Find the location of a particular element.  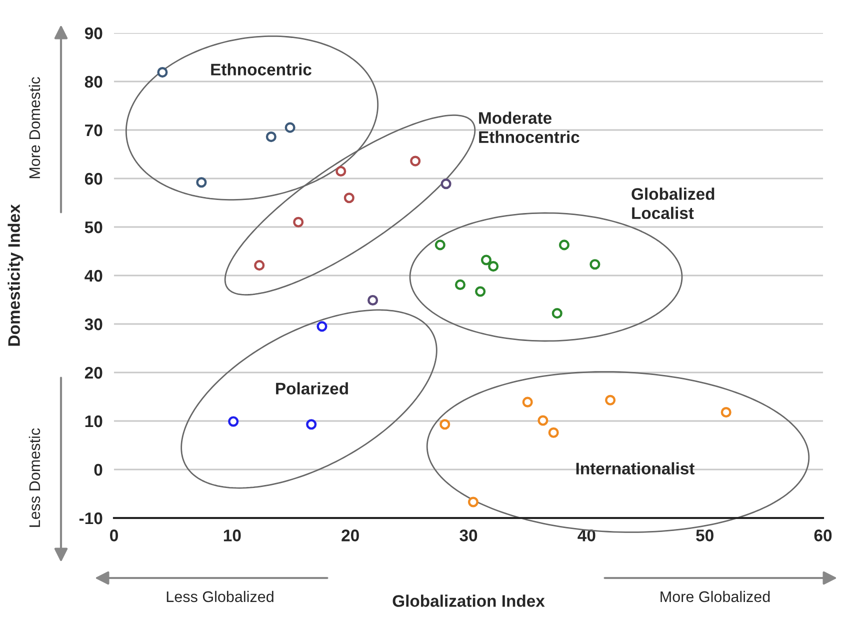

x-tick-label: 10 is located at coordinates (232, 536).